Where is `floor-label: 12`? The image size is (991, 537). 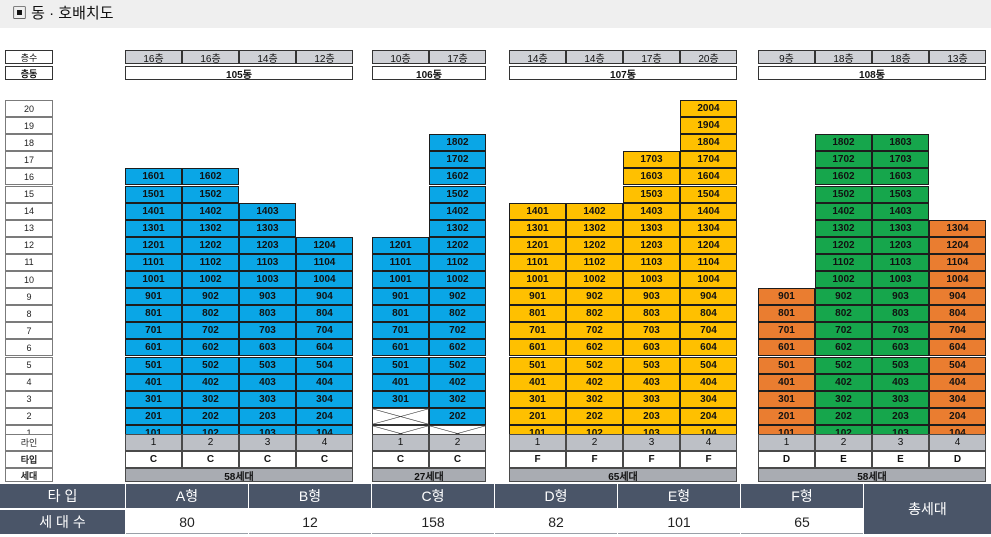 floor-label: 12 is located at coordinates (29, 245).